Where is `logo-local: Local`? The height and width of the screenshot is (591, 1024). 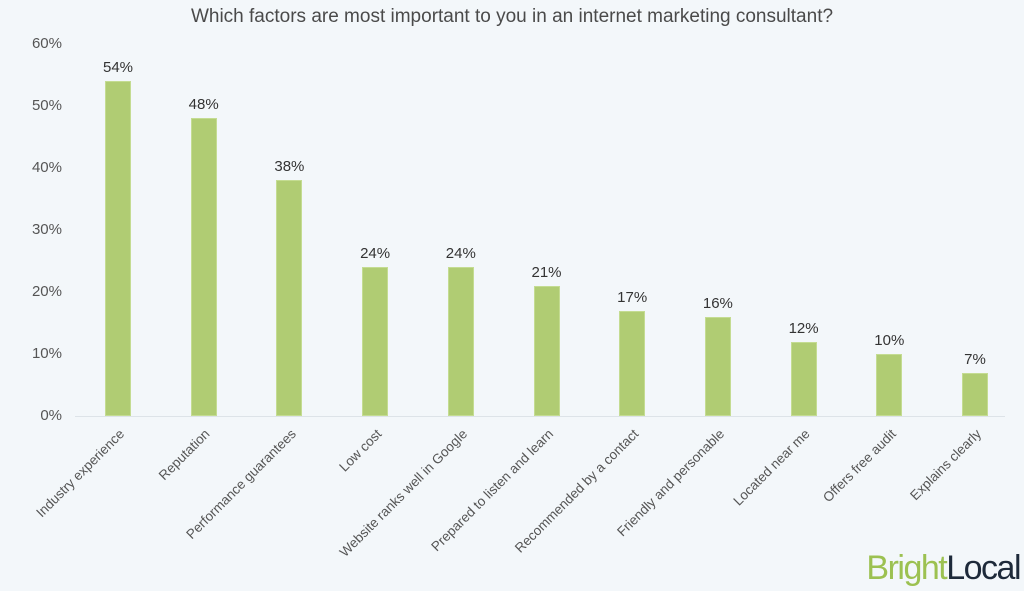 logo-local: Local is located at coordinates (983, 568).